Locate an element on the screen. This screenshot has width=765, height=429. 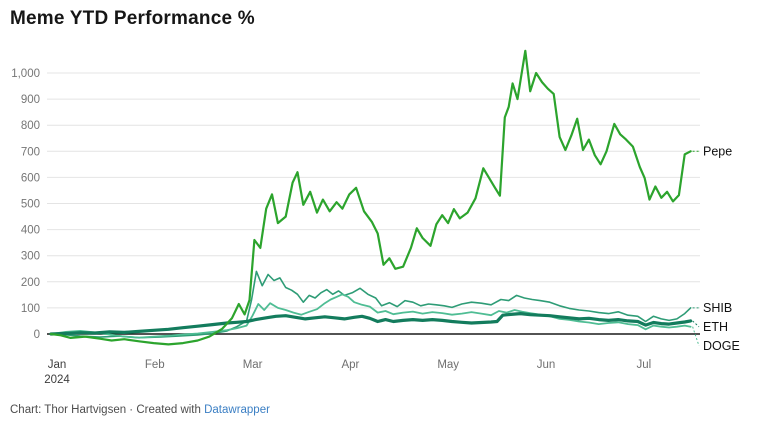
x-tick-label: Feb is located at coordinates (155, 365).